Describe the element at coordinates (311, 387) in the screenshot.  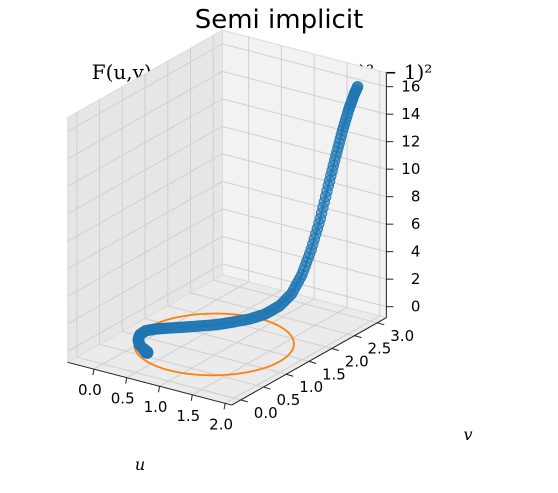
I see `y-tick-label: 1.0` at that location.